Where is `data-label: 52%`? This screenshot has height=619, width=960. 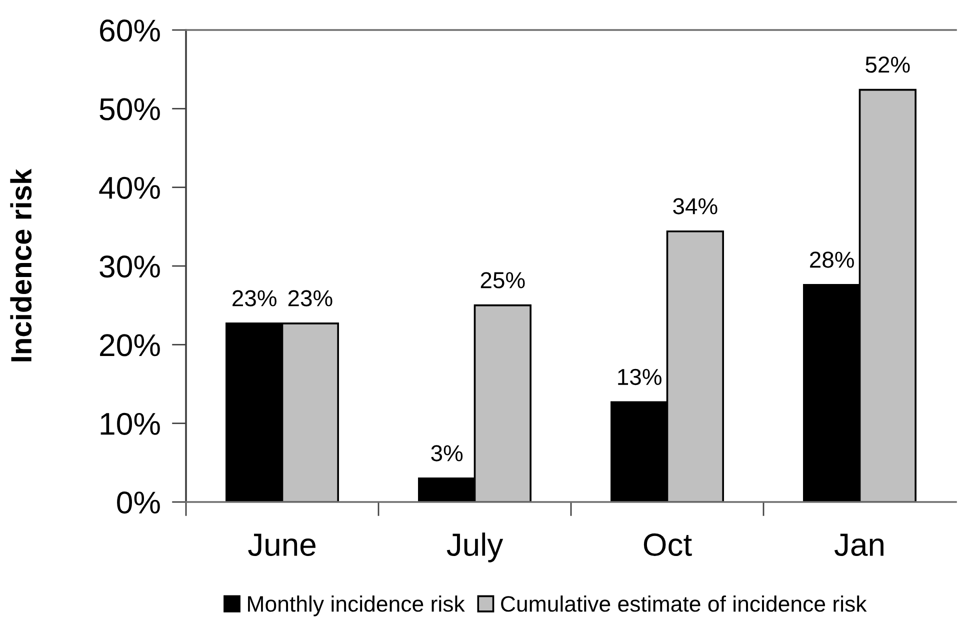
data-label: 52% is located at coordinates (888, 64).